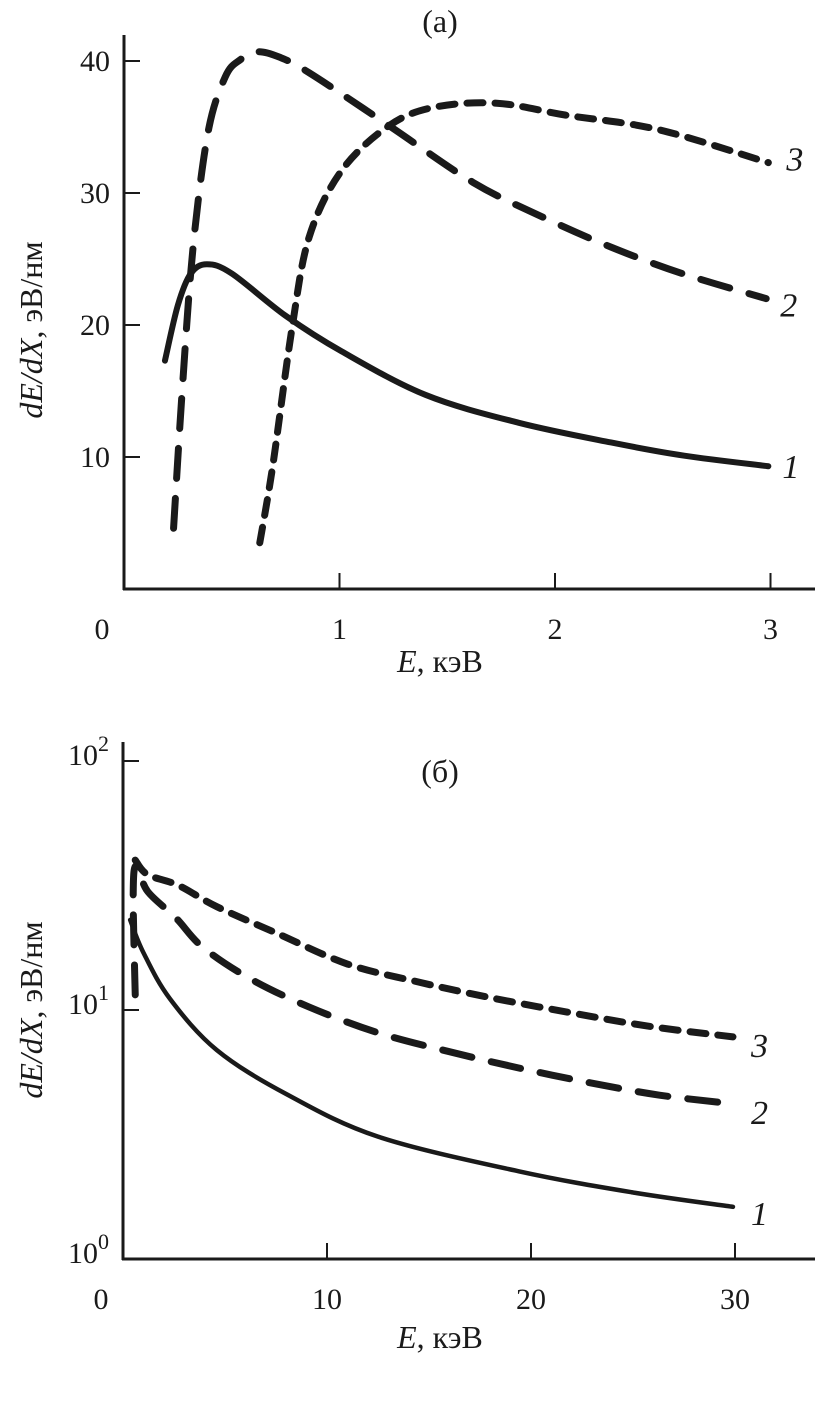  Describe the element at coordinates (555, 629) in the screenshot. I see `x-tick-label: 2` at that location.